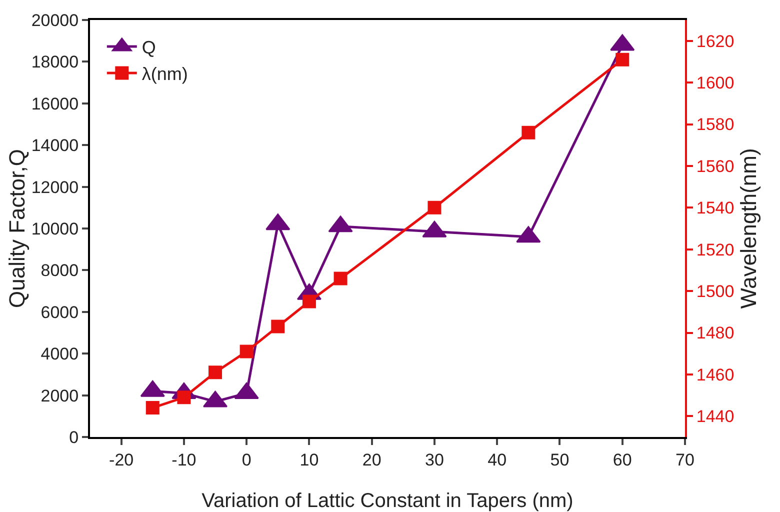 This screenshot has height=512, width=780. What do you see at coordinates (715, 333) in the screenshot?
I see `y2-tick-label: 1480` at bounding box center [715, 333].